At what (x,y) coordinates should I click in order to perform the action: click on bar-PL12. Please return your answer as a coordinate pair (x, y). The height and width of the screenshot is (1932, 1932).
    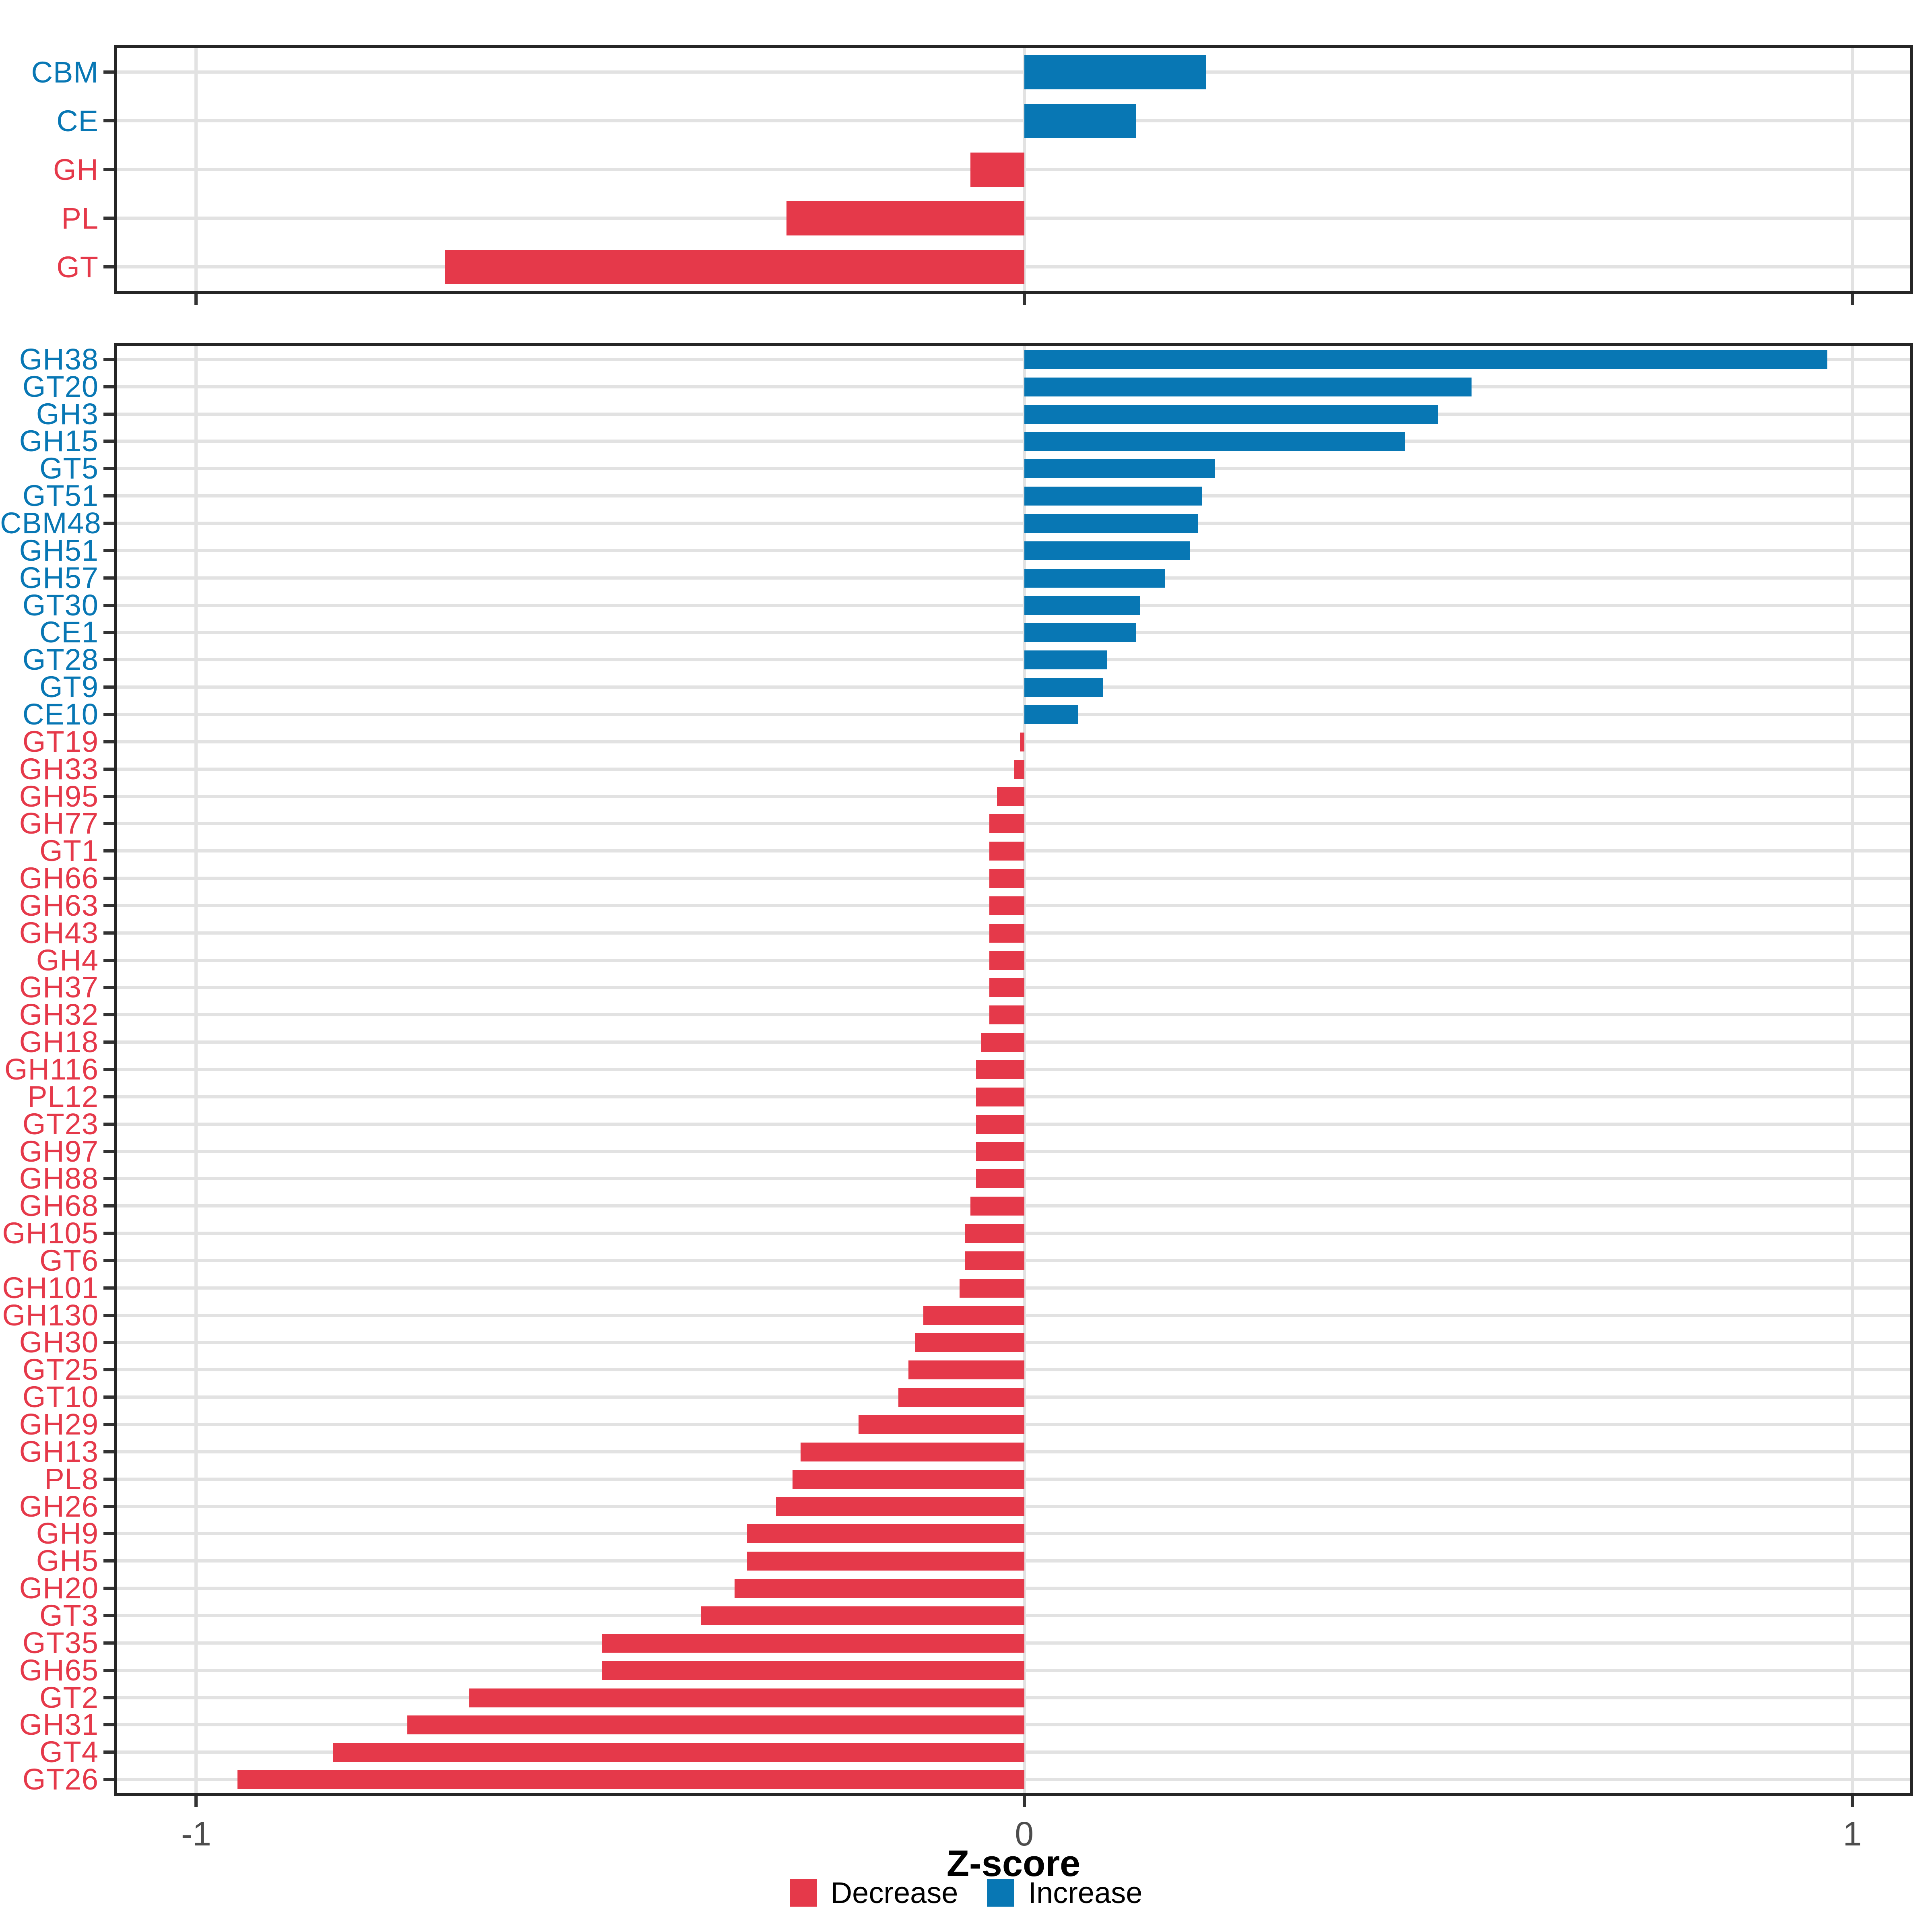
    Looking at the image, I should click on (1000, 1096).